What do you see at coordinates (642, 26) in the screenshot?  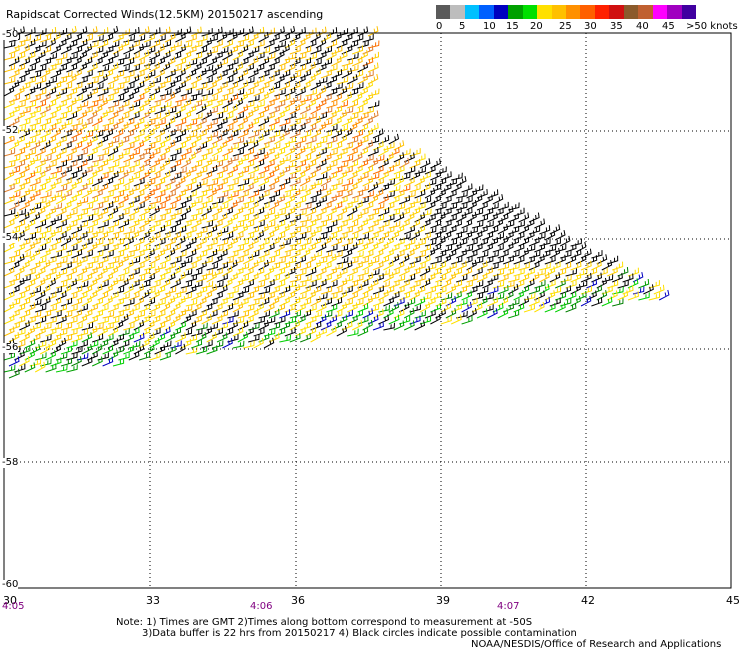 I see `legend-label: 40` at bounding box center [642, 26].